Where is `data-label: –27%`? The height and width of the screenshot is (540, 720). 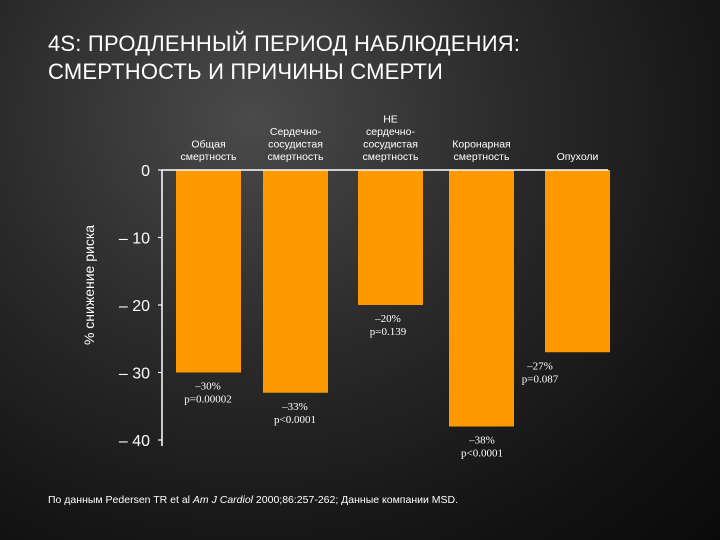 data-label: –27% is located at coordinates (539, 366).